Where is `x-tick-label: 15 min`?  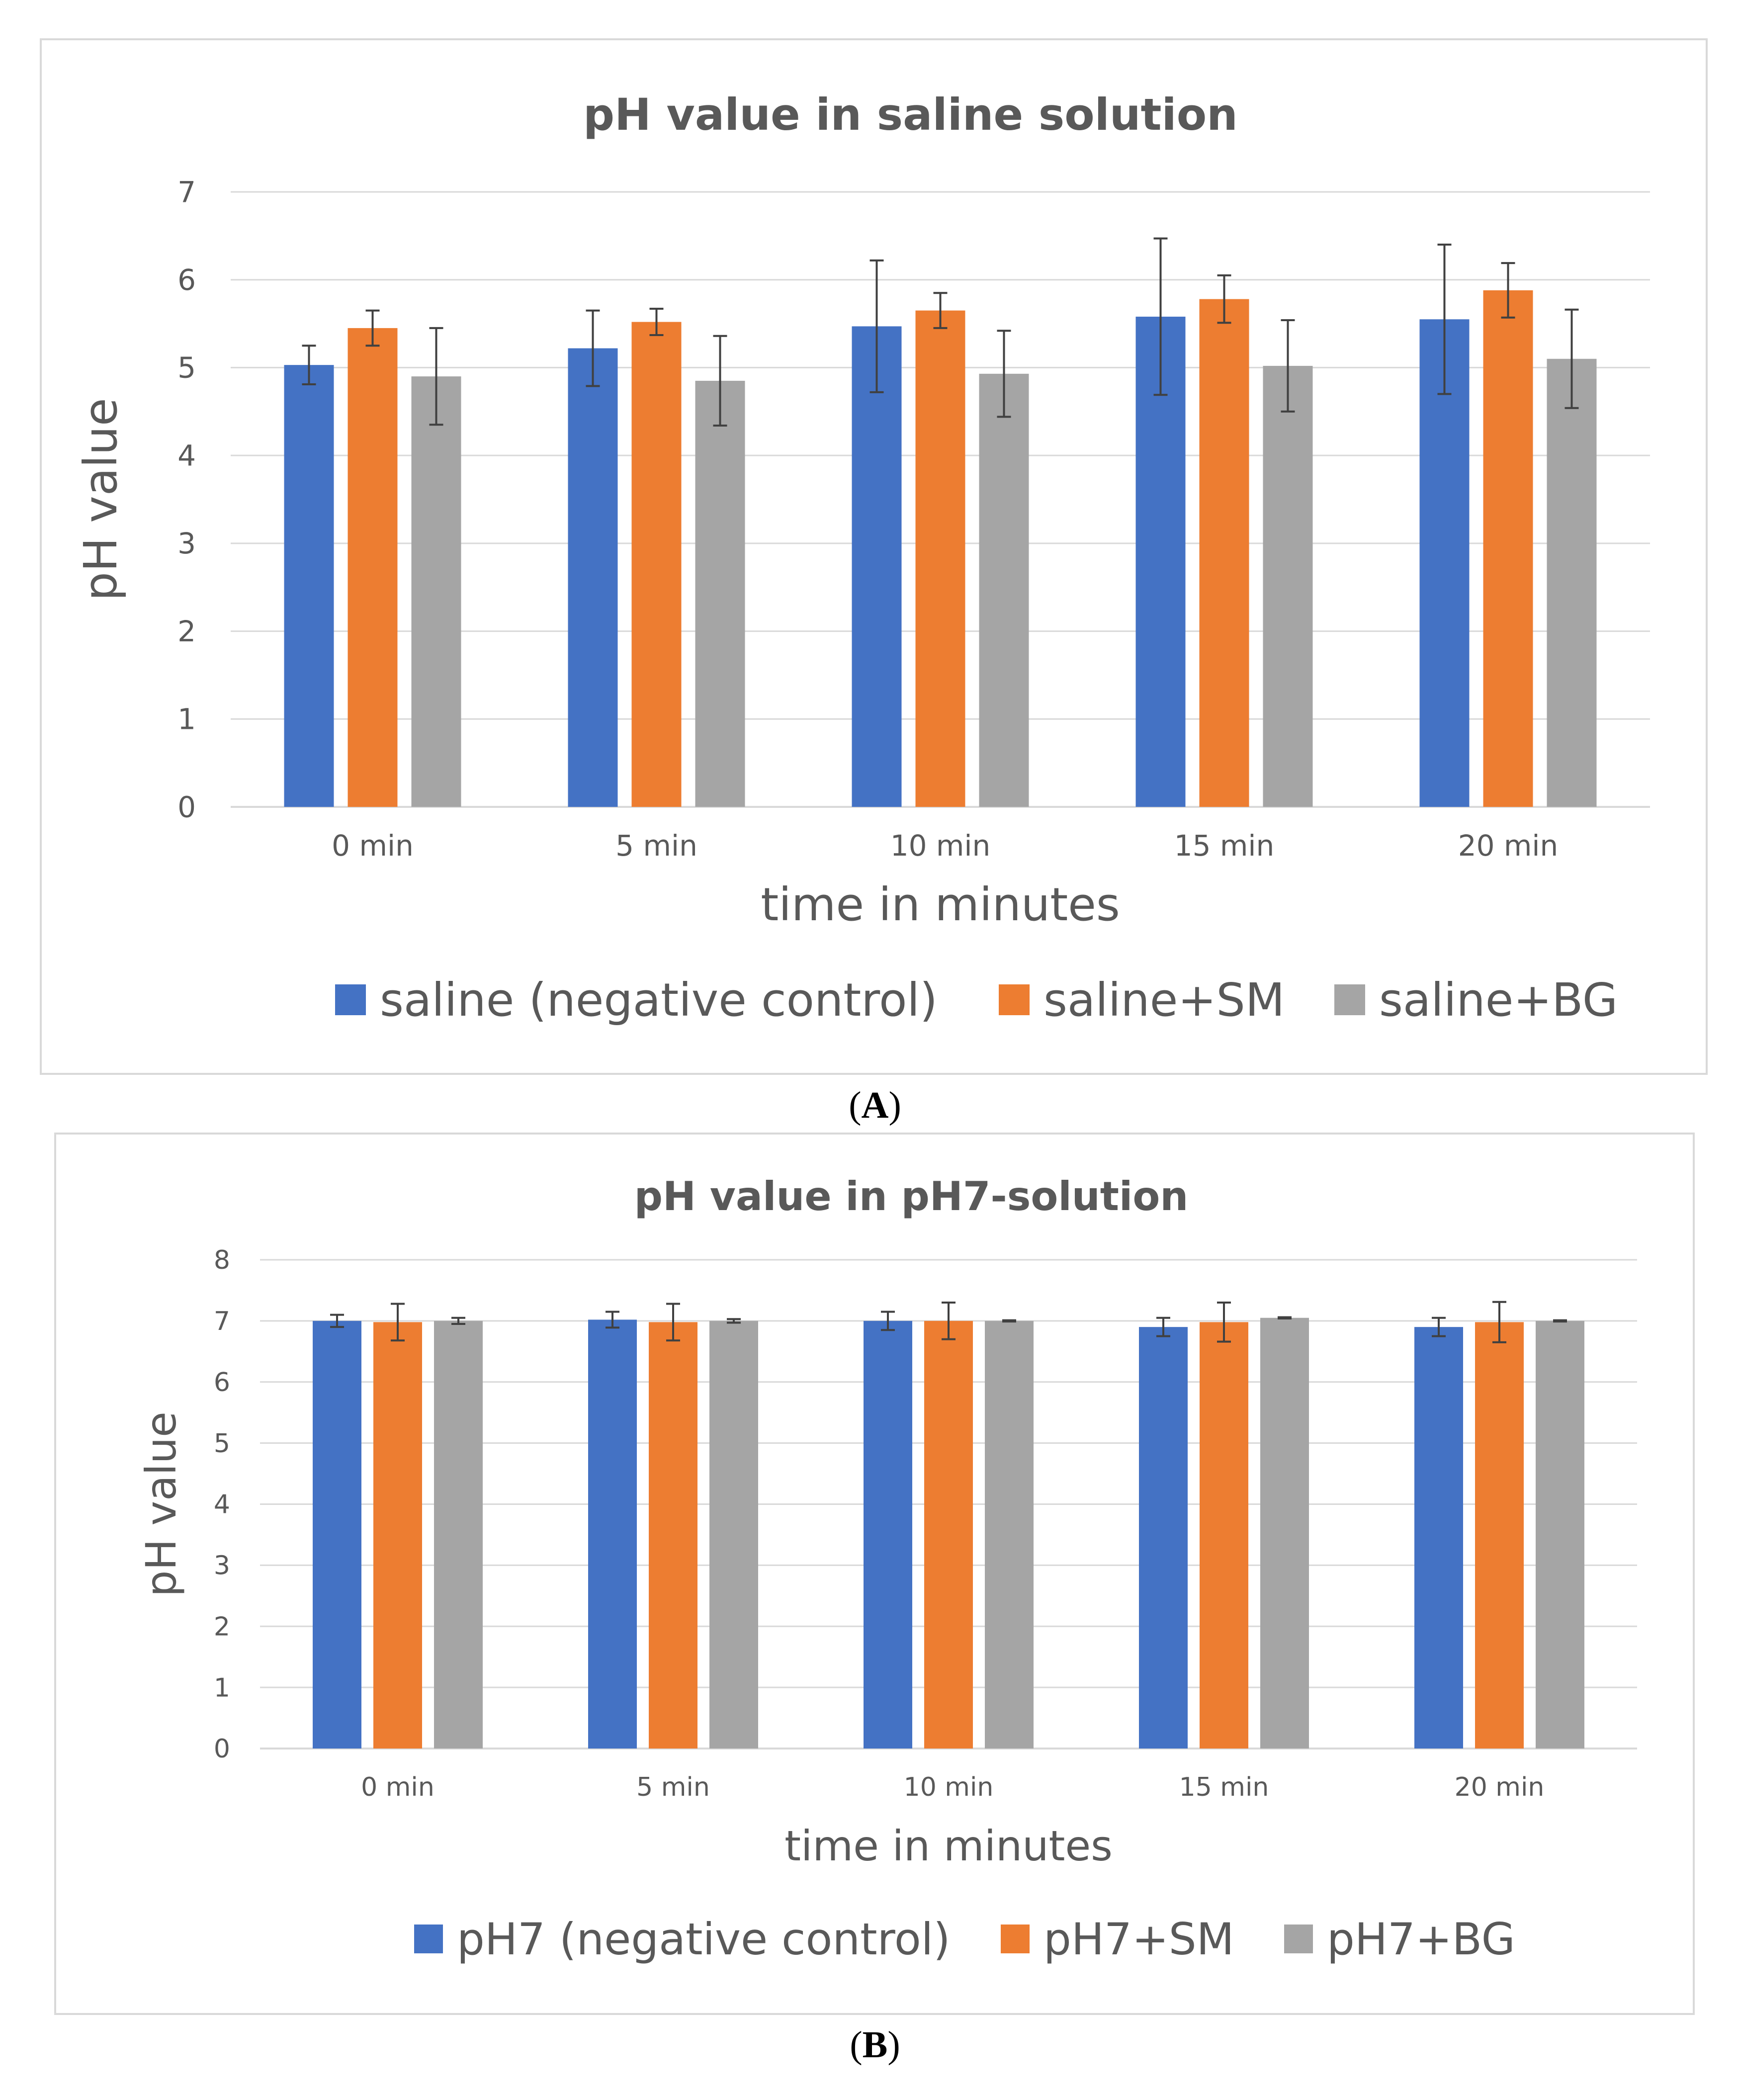
x-tick-label: 15 min is located at coordinates (1224, 846).